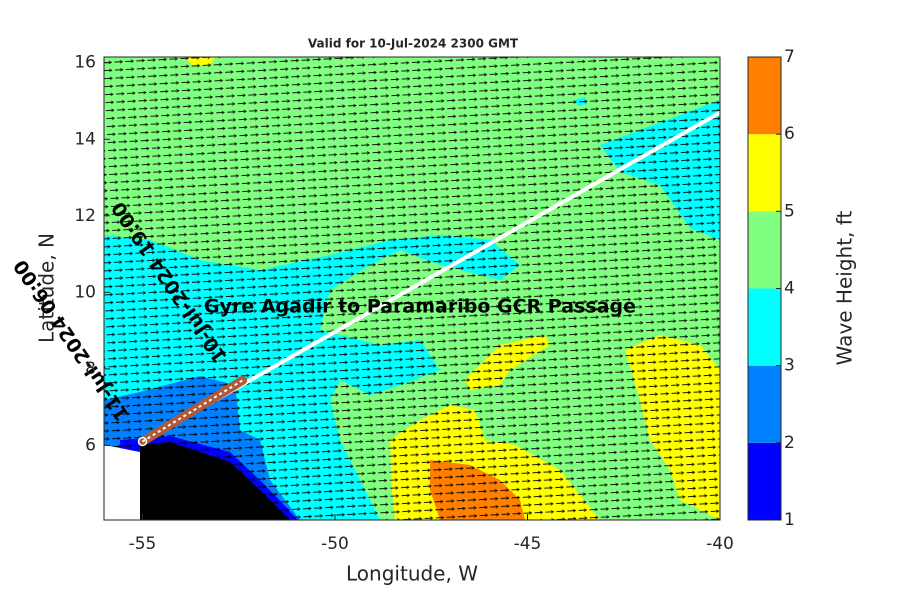 The width and height of the screenshot is (900, 604). I want to click on y-tick-label: 12, so click(85, 216).